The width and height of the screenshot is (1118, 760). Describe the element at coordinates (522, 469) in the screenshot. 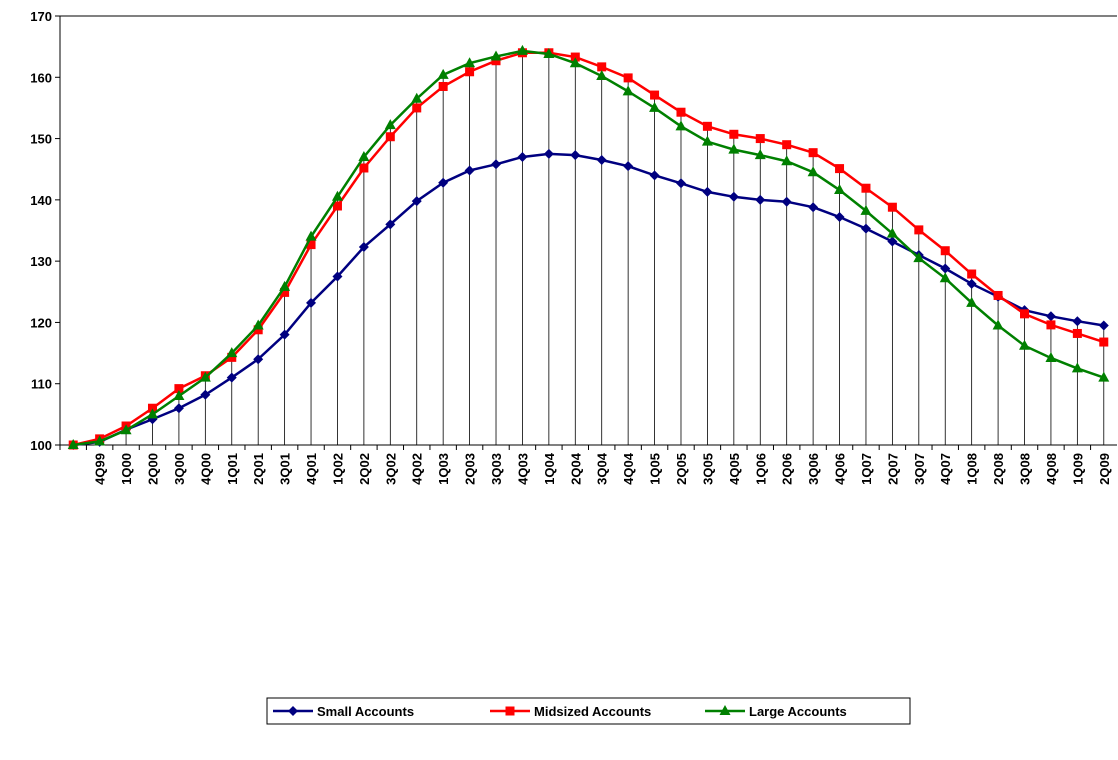

I see `x-tick-label: 4Q03` at that location.